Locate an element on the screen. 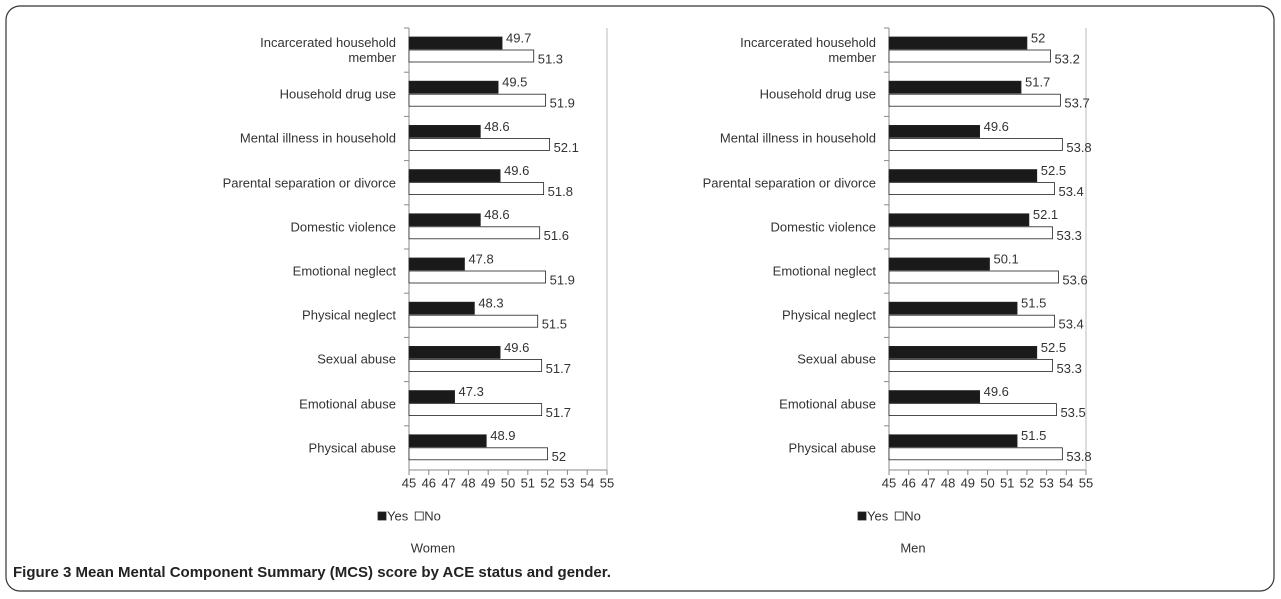  caption-label: Figure 3 is located at coordinates (42, 572).